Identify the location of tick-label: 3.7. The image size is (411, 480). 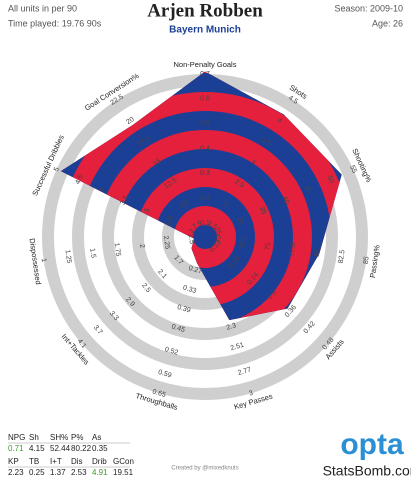
(98, 330).